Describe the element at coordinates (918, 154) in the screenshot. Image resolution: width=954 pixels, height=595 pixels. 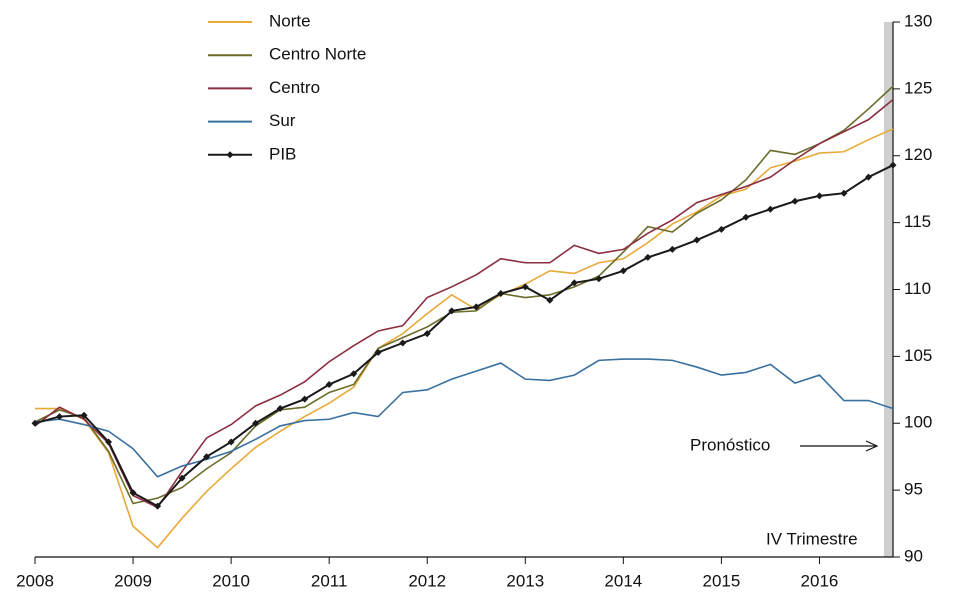
I see `y-tick-label: 120` at that location.